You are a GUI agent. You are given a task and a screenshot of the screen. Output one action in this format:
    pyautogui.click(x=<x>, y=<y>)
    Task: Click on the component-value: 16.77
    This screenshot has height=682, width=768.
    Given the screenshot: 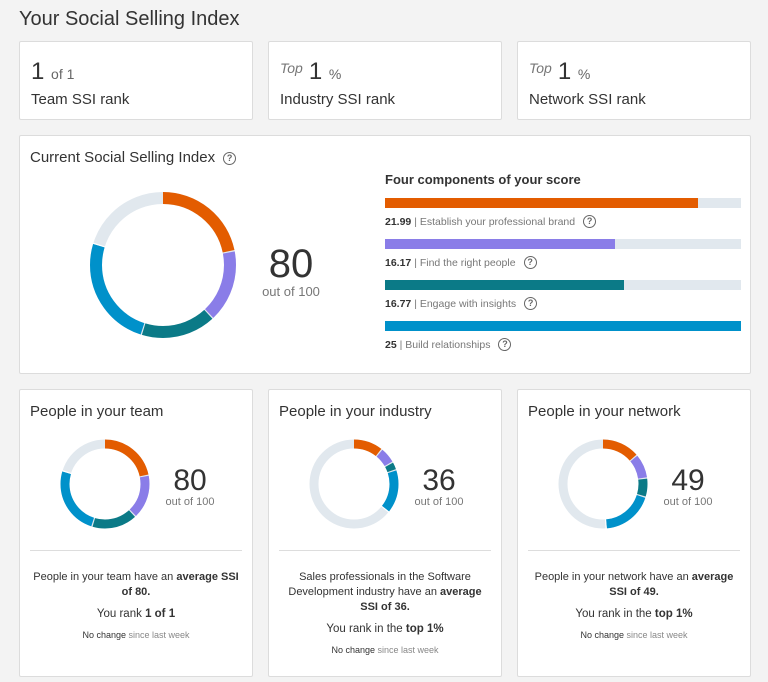 What is the action you would take?
    pyautogui.click(x=398, y=304)
    